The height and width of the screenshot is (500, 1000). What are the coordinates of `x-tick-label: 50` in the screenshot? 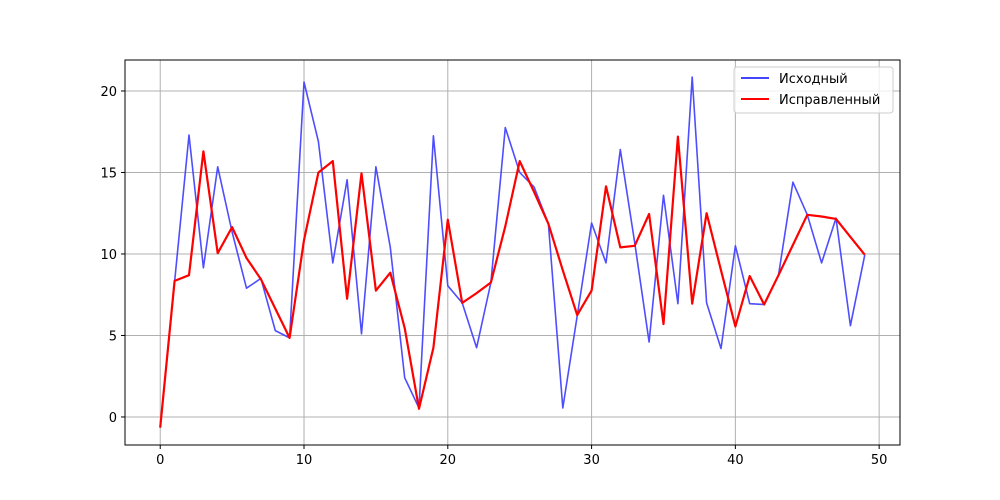 It's located at (879, 460).